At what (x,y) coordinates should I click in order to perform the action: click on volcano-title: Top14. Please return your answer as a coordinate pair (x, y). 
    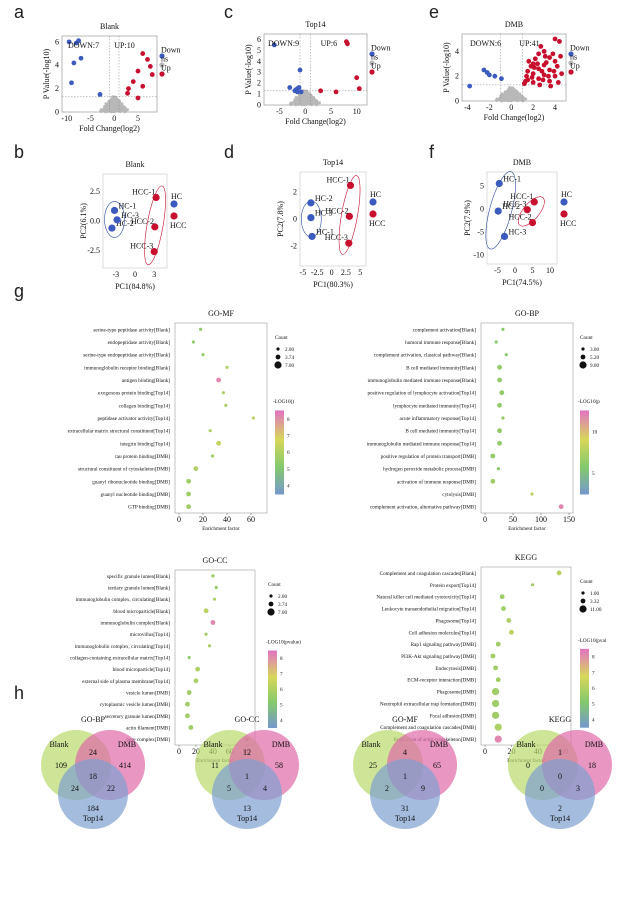
    Looking at the image, I should click on (315, 24).